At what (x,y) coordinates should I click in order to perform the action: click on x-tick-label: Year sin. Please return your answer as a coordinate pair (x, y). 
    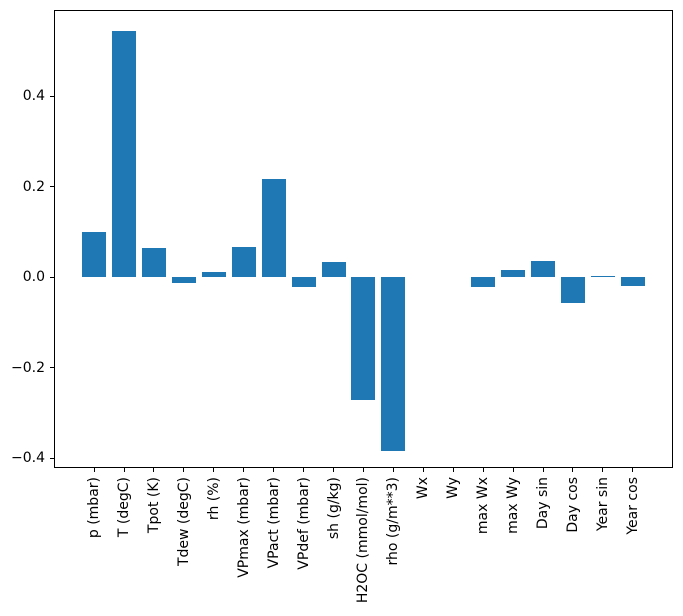
    Looking at the image, I should click on (602, 504).